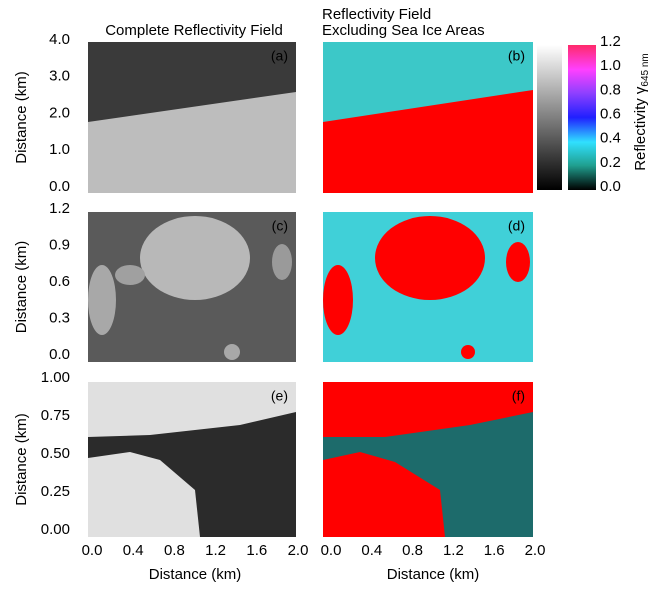 The image size is (653, 589). I want to click on panel-d-image, so click(428, 287).